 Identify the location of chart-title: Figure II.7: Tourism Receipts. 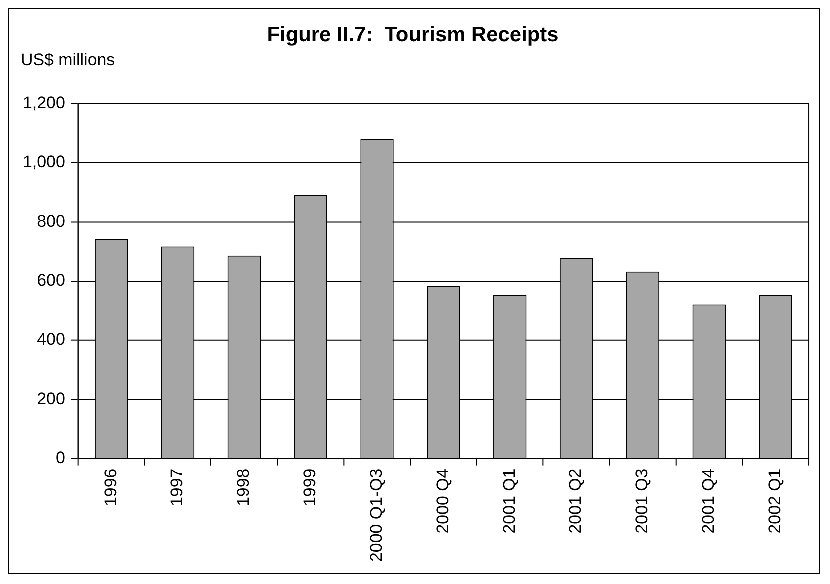
(413, 34).